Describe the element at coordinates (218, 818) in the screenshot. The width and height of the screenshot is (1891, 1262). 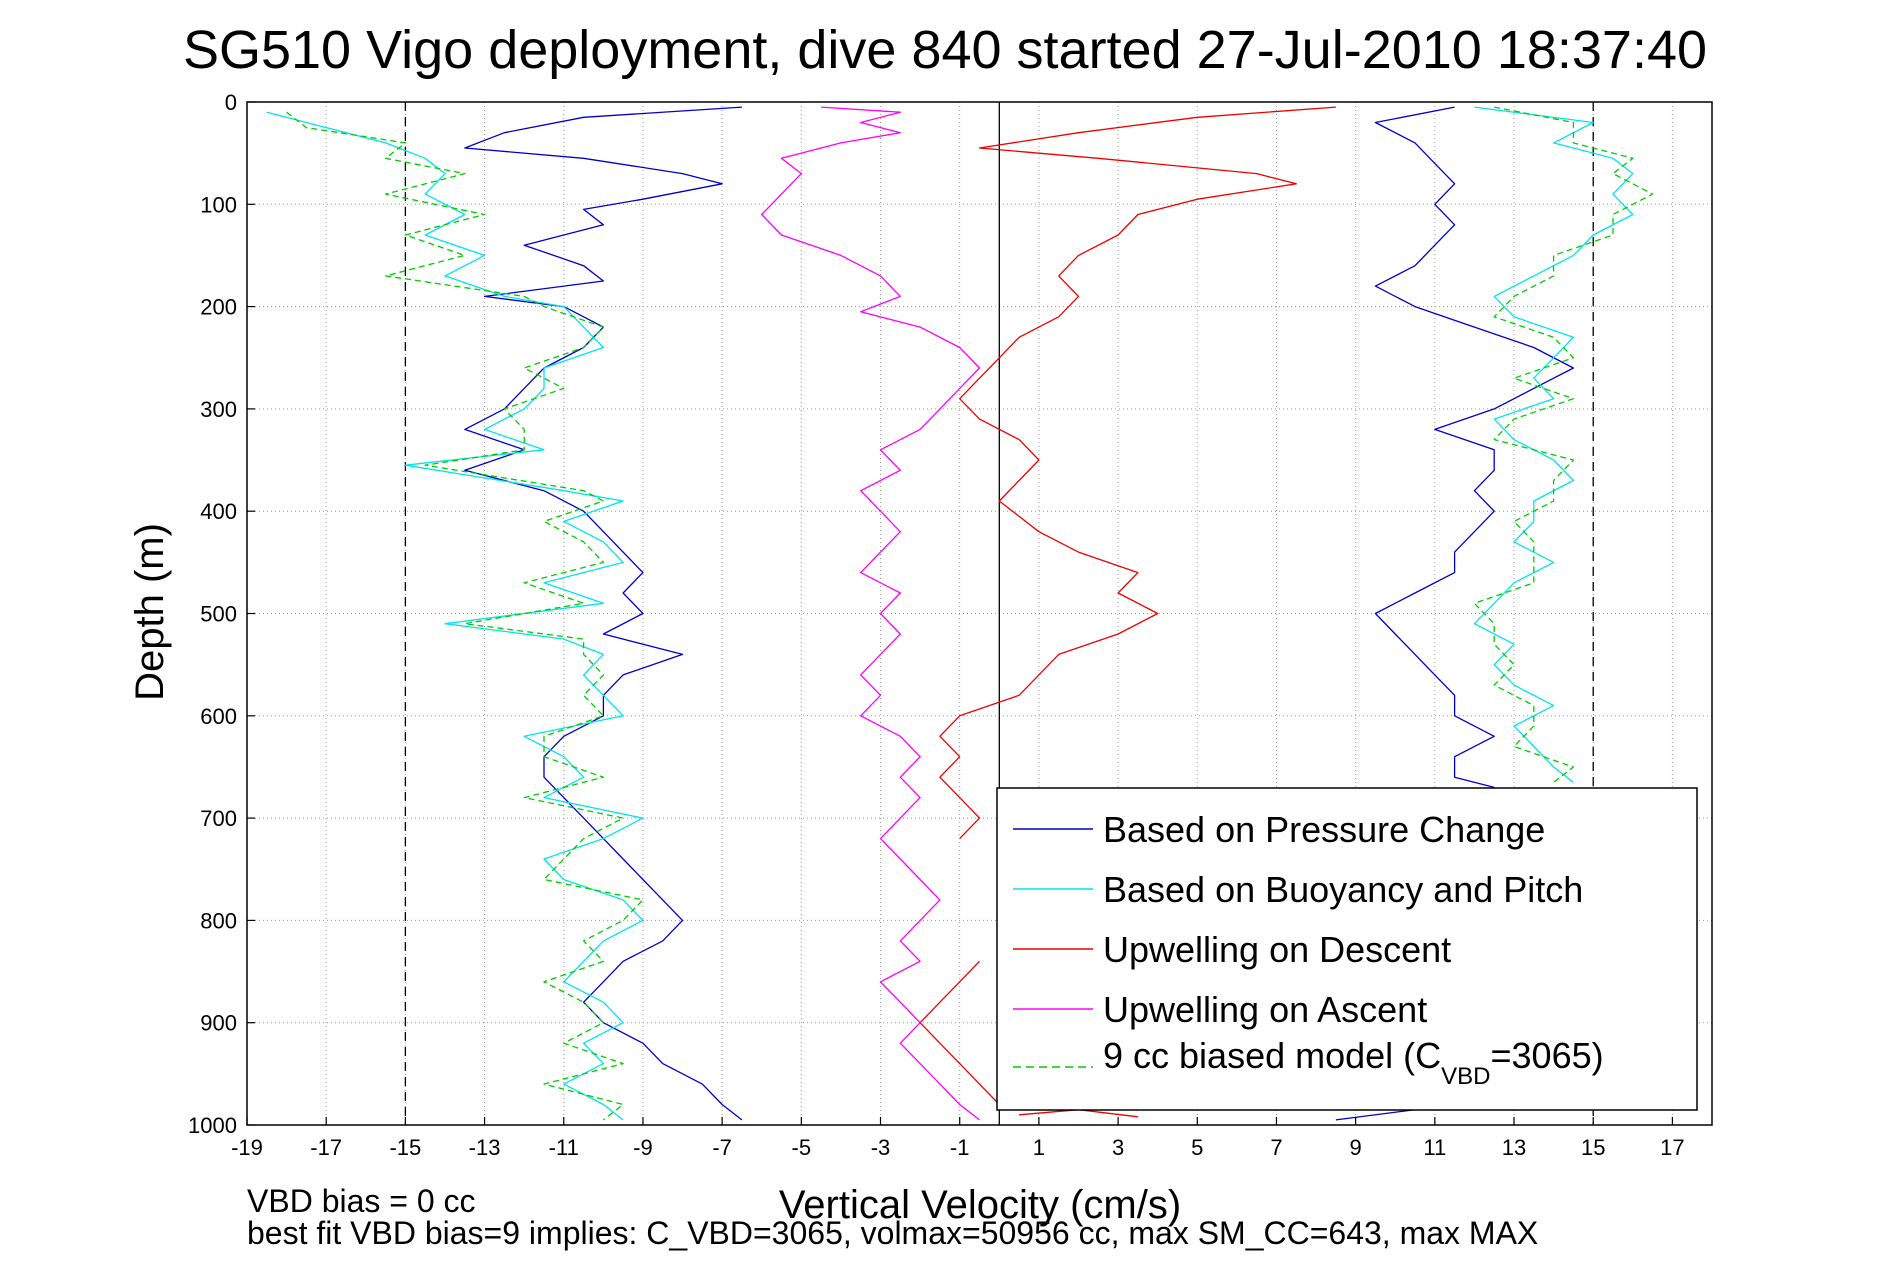
I see `y-tick-label: 700` at that location.